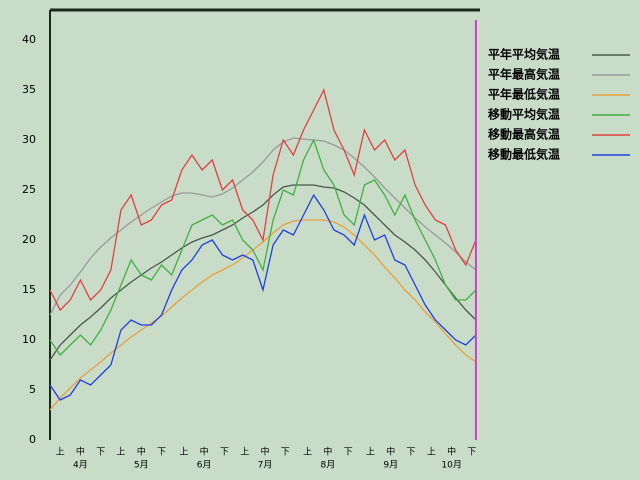 This screenshot has width=640, height=480. Describe the element at coordinates (451, 465) in the screenshot. I see `month-label: 10月` at that location.